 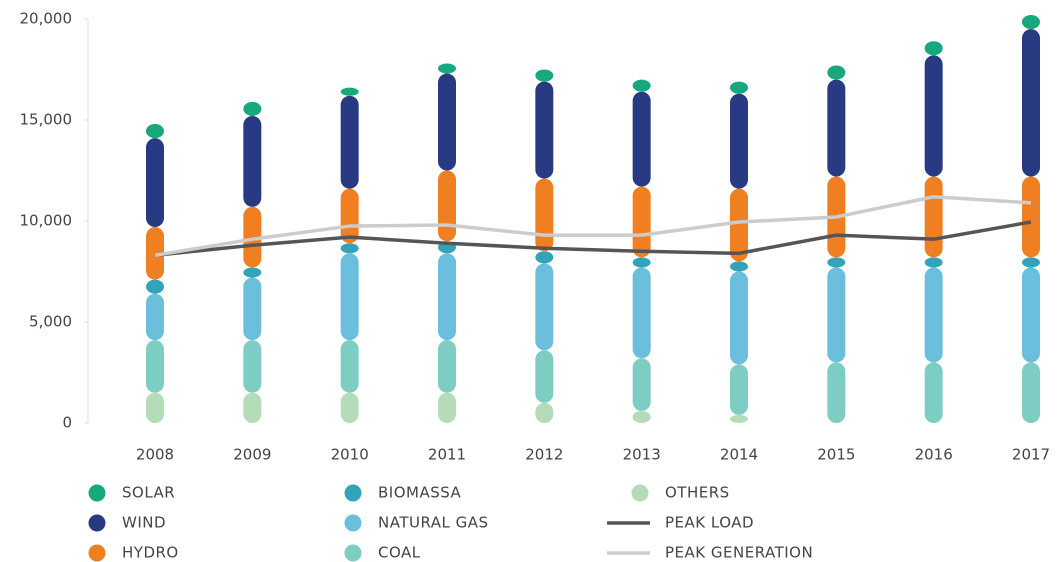 I want to click on x-tick-label: 2011, so click(x=447, y=455).